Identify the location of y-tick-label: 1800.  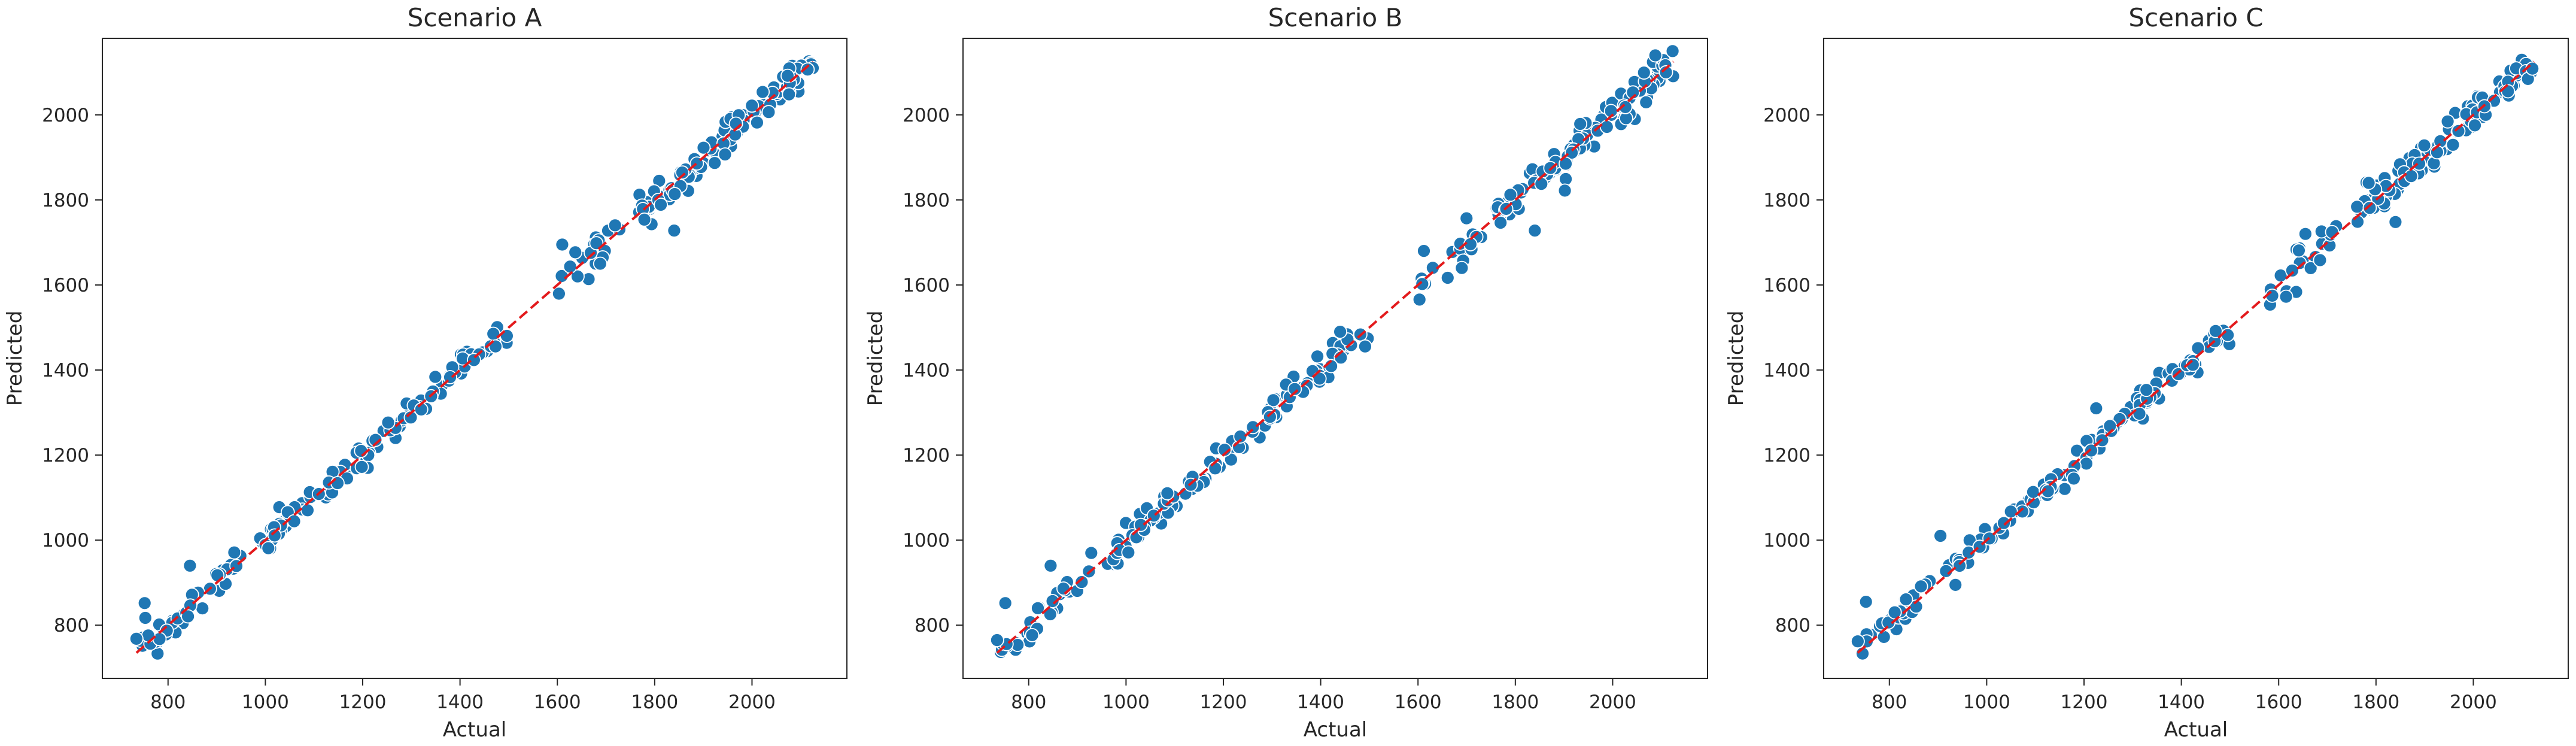
(1787, 200).